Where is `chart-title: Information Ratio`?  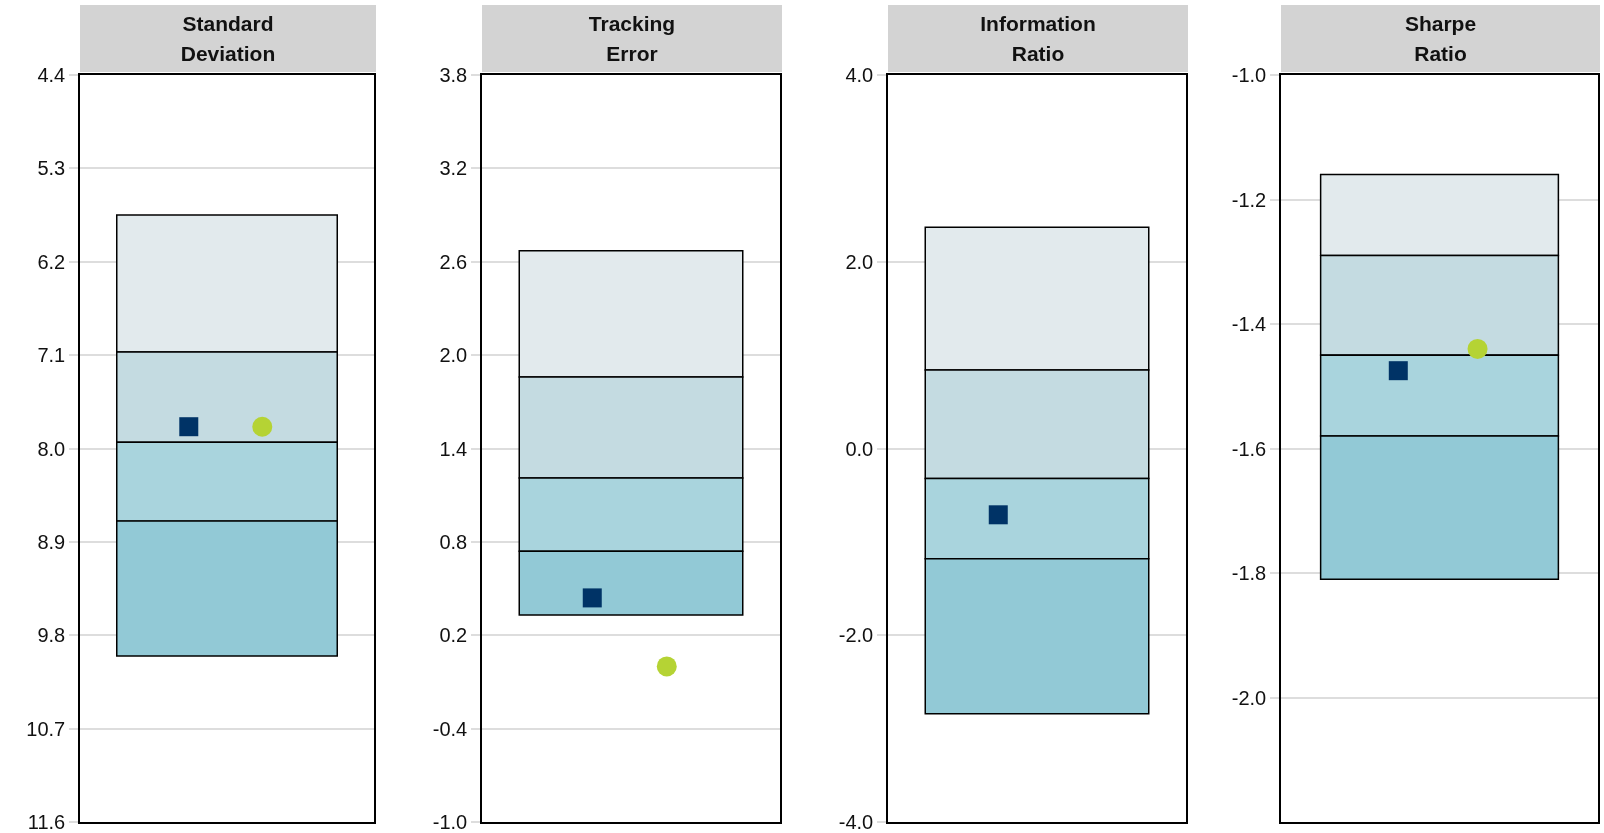 chart-title: Information Ratio is located at coordinates (1038, 38).